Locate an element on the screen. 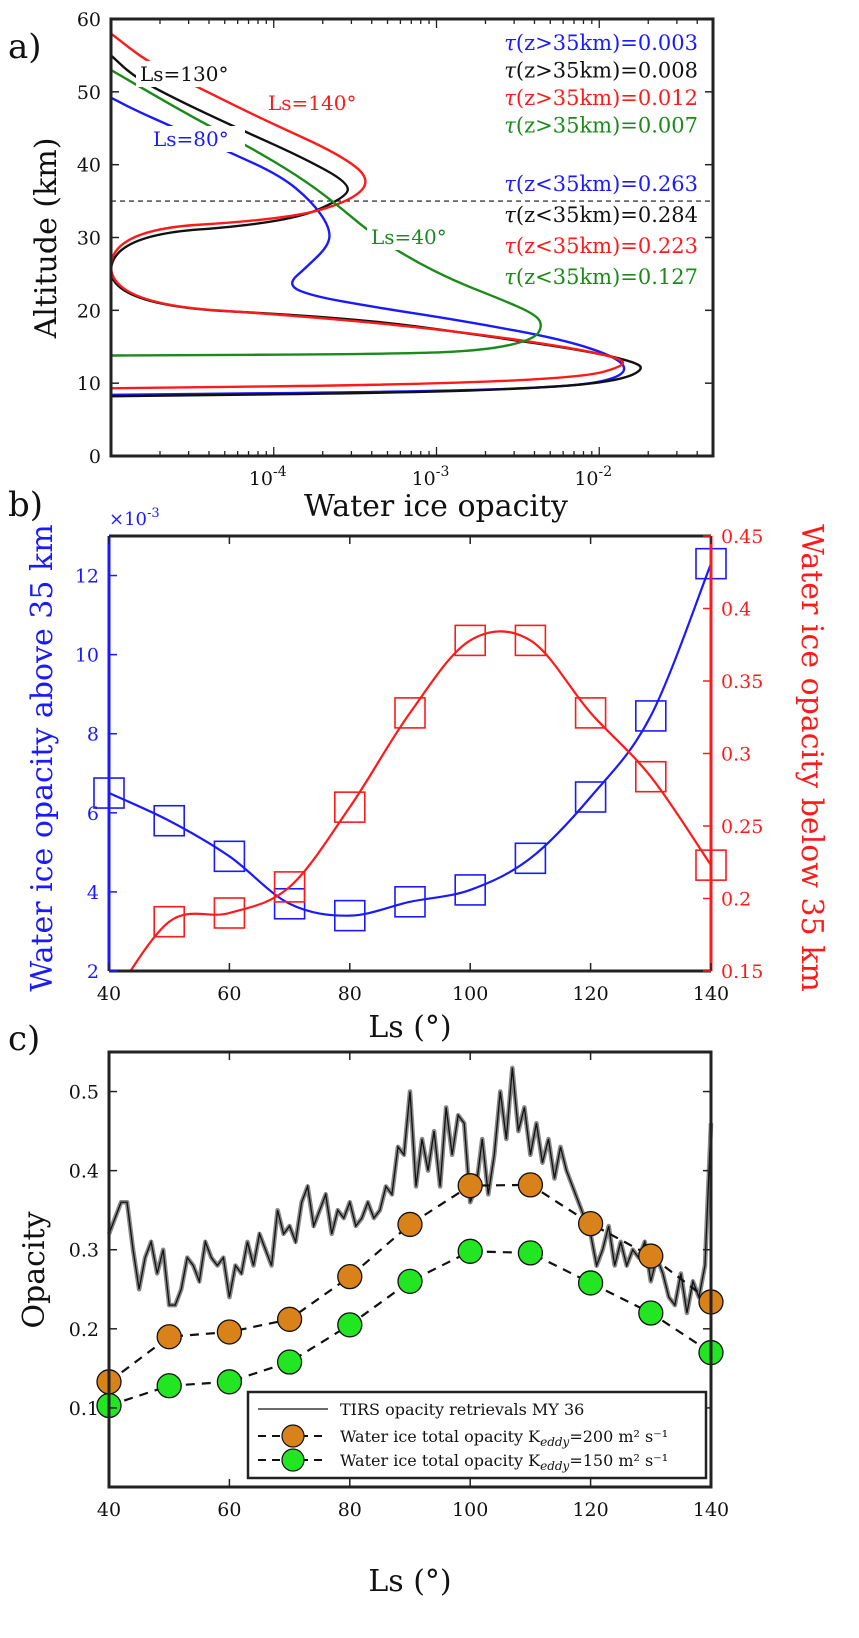 The width and height of the screenshot is (859, 1638). y-tick-label-left: 10 is located at coordinates (87, 656).